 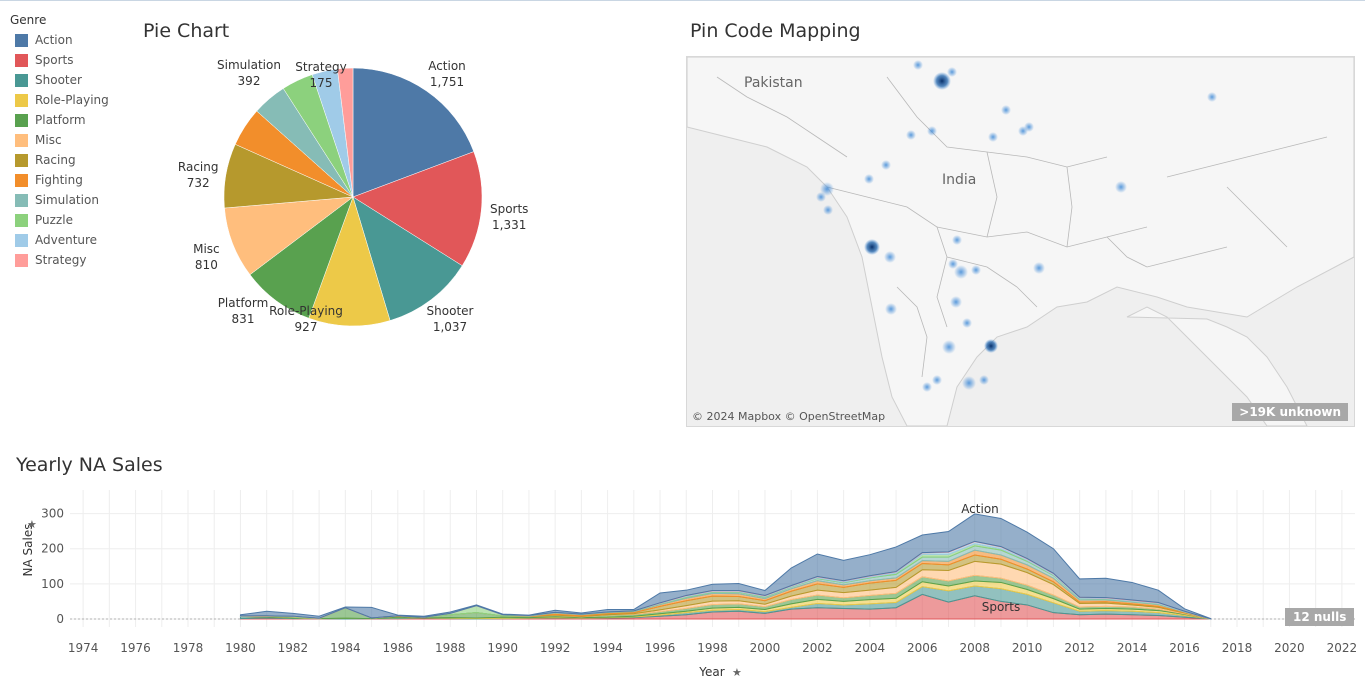 I want to click on legend-item-racing: Racing, so click(x=70, y=160).